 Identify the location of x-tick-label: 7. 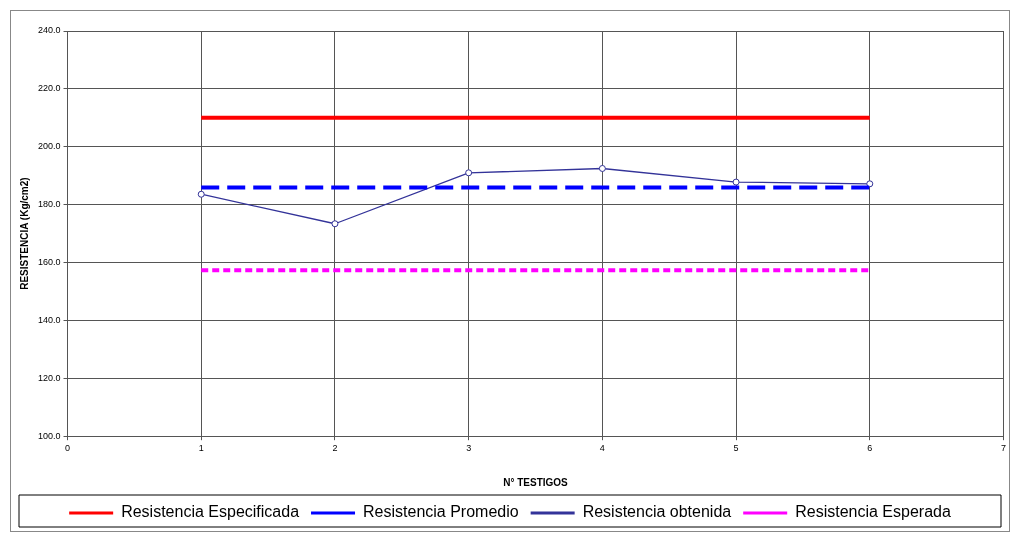
(1003, 448).